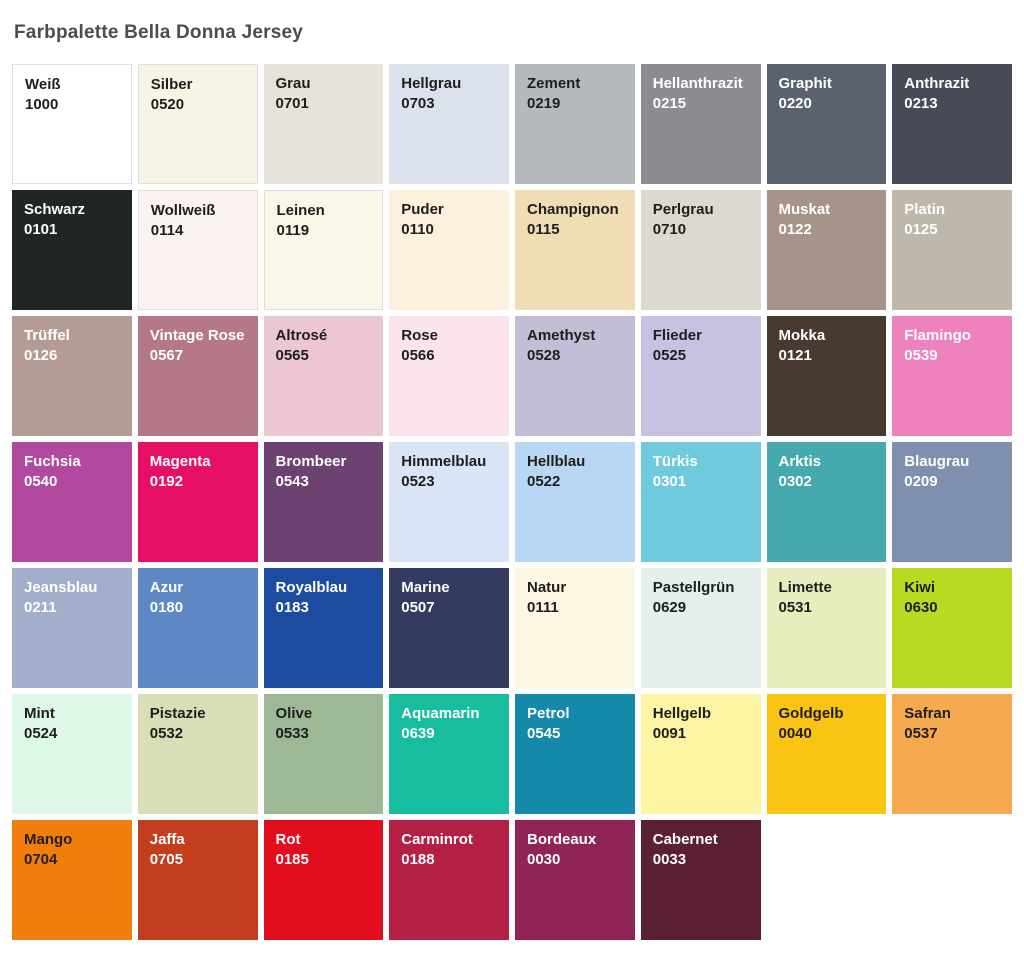 The height and width of the screenshot is (958, 1024). I want to click on swatch-name: Flamingo, so click(937, 335).